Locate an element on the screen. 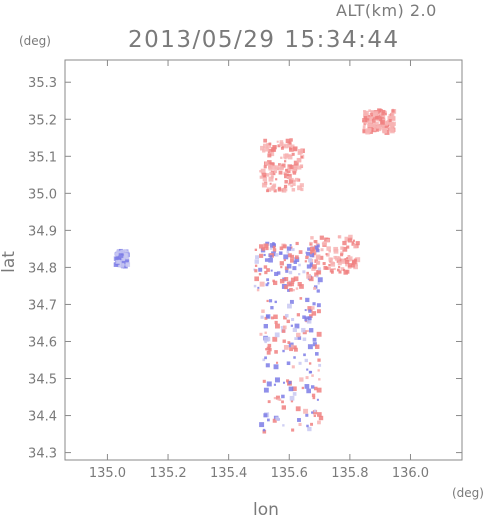 Image resolution: width=491 pixels, height=521 pixels. altitude-label: ALT(km) 2.0 is located at coordinates (386, 10).